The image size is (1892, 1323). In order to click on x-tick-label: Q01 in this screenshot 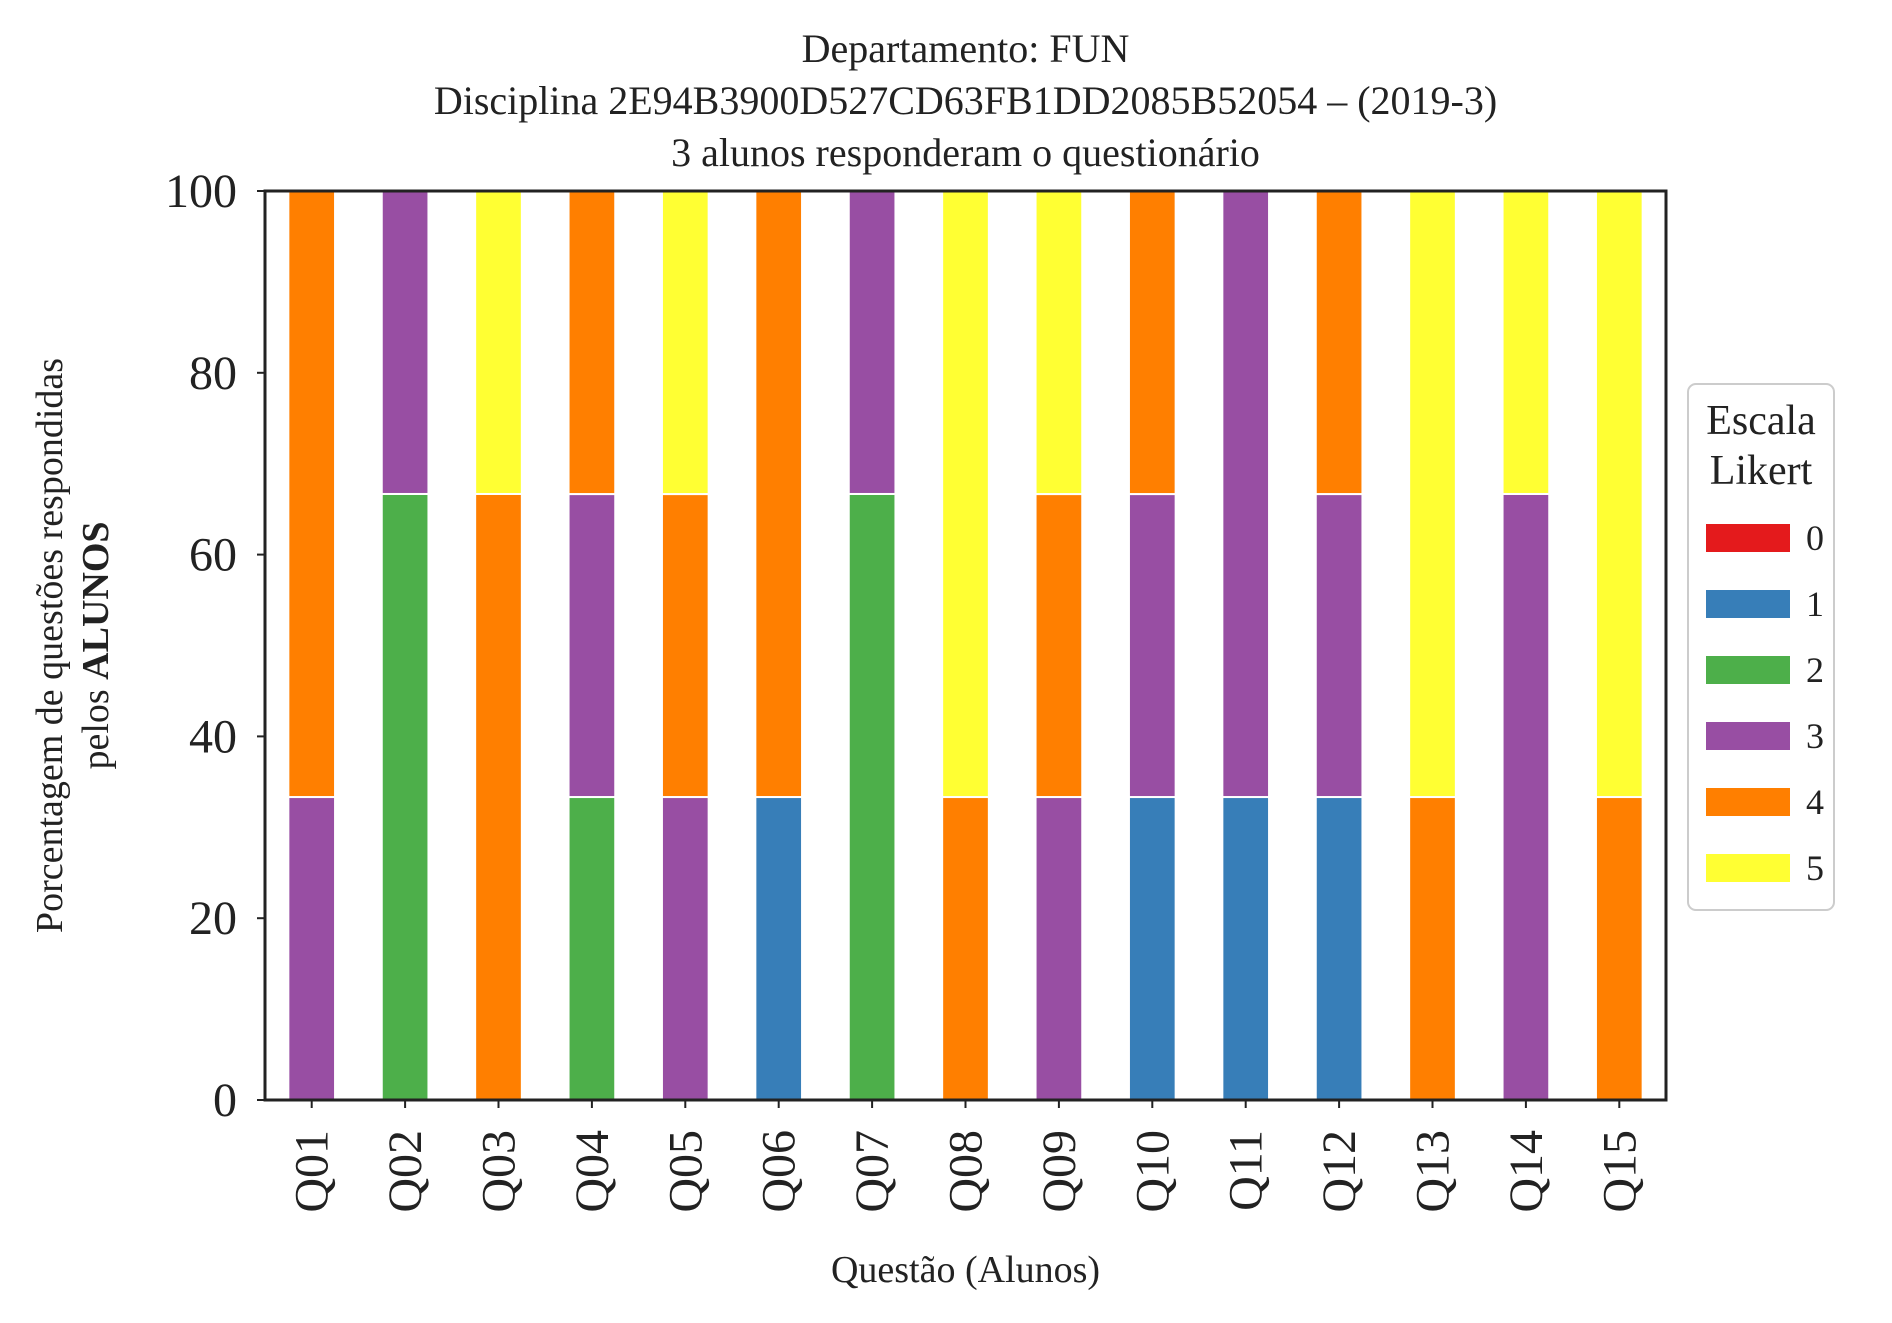, I will do `click(312, 1171)`.